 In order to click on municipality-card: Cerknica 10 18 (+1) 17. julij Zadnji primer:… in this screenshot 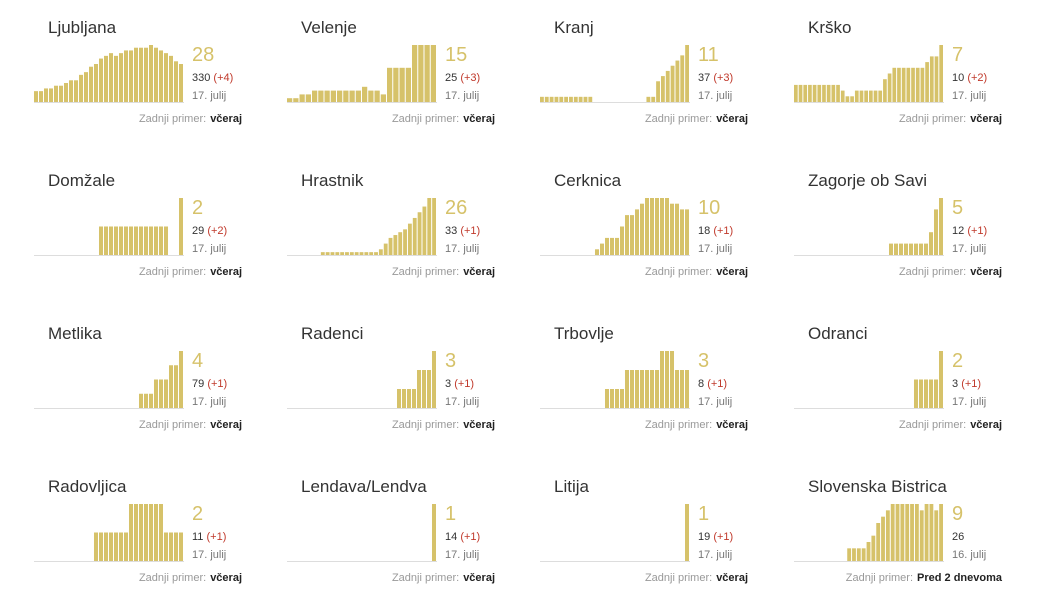, I will do `click(667, 236)`.